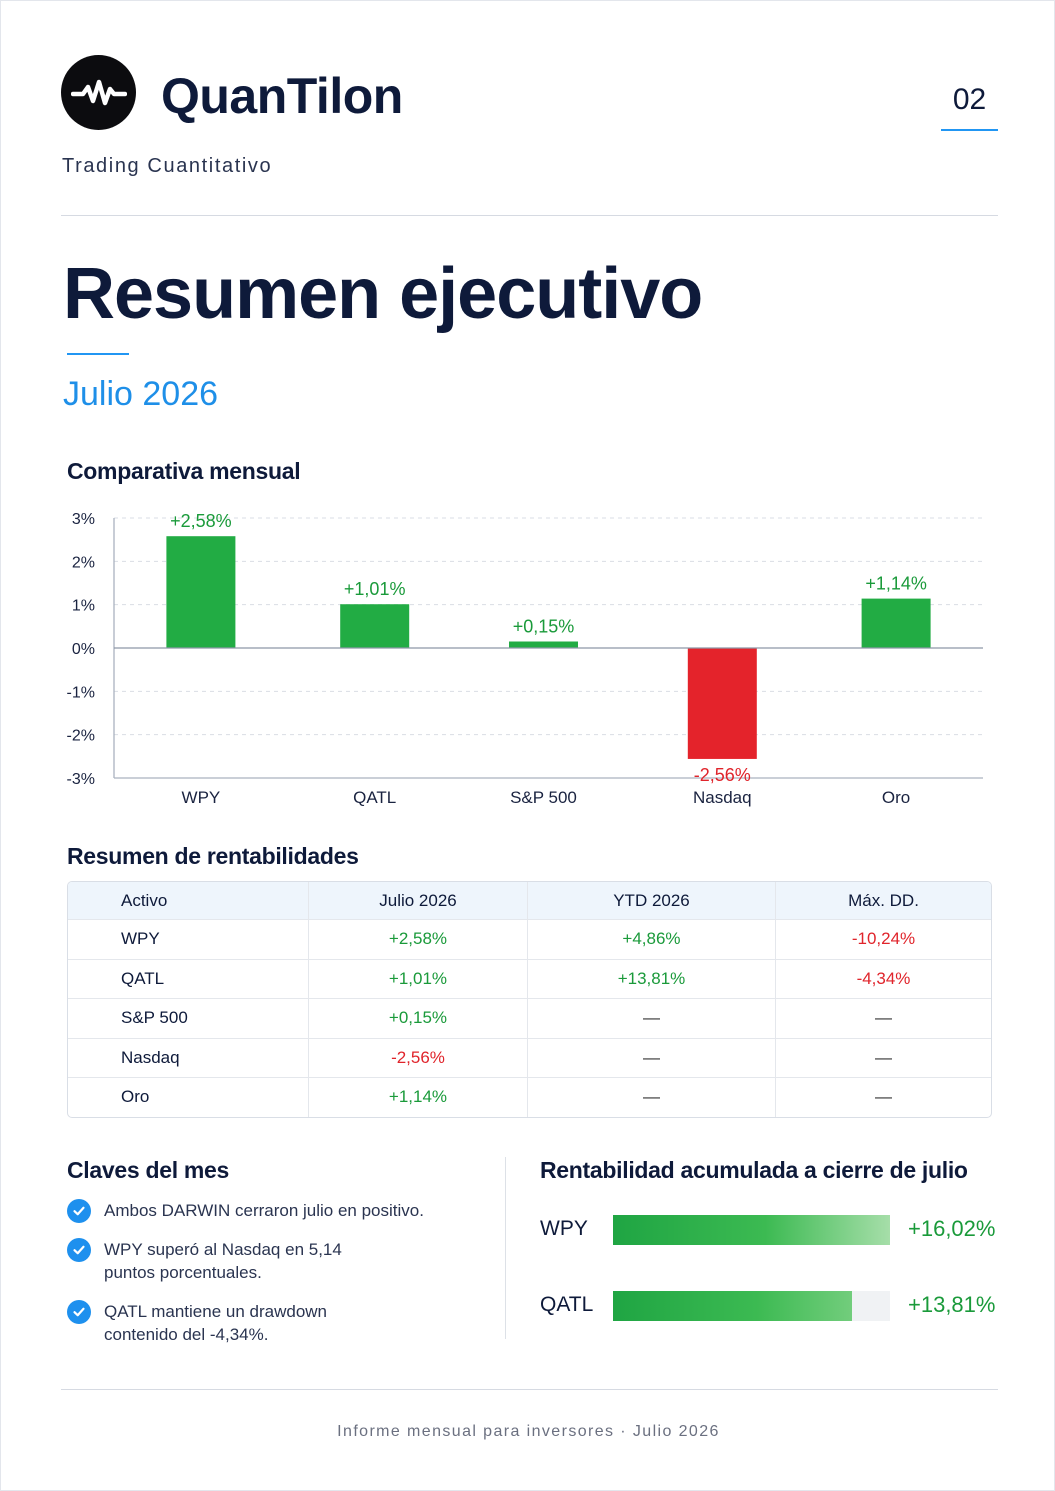  I want to click on waveform-icon, so click(98, 92).